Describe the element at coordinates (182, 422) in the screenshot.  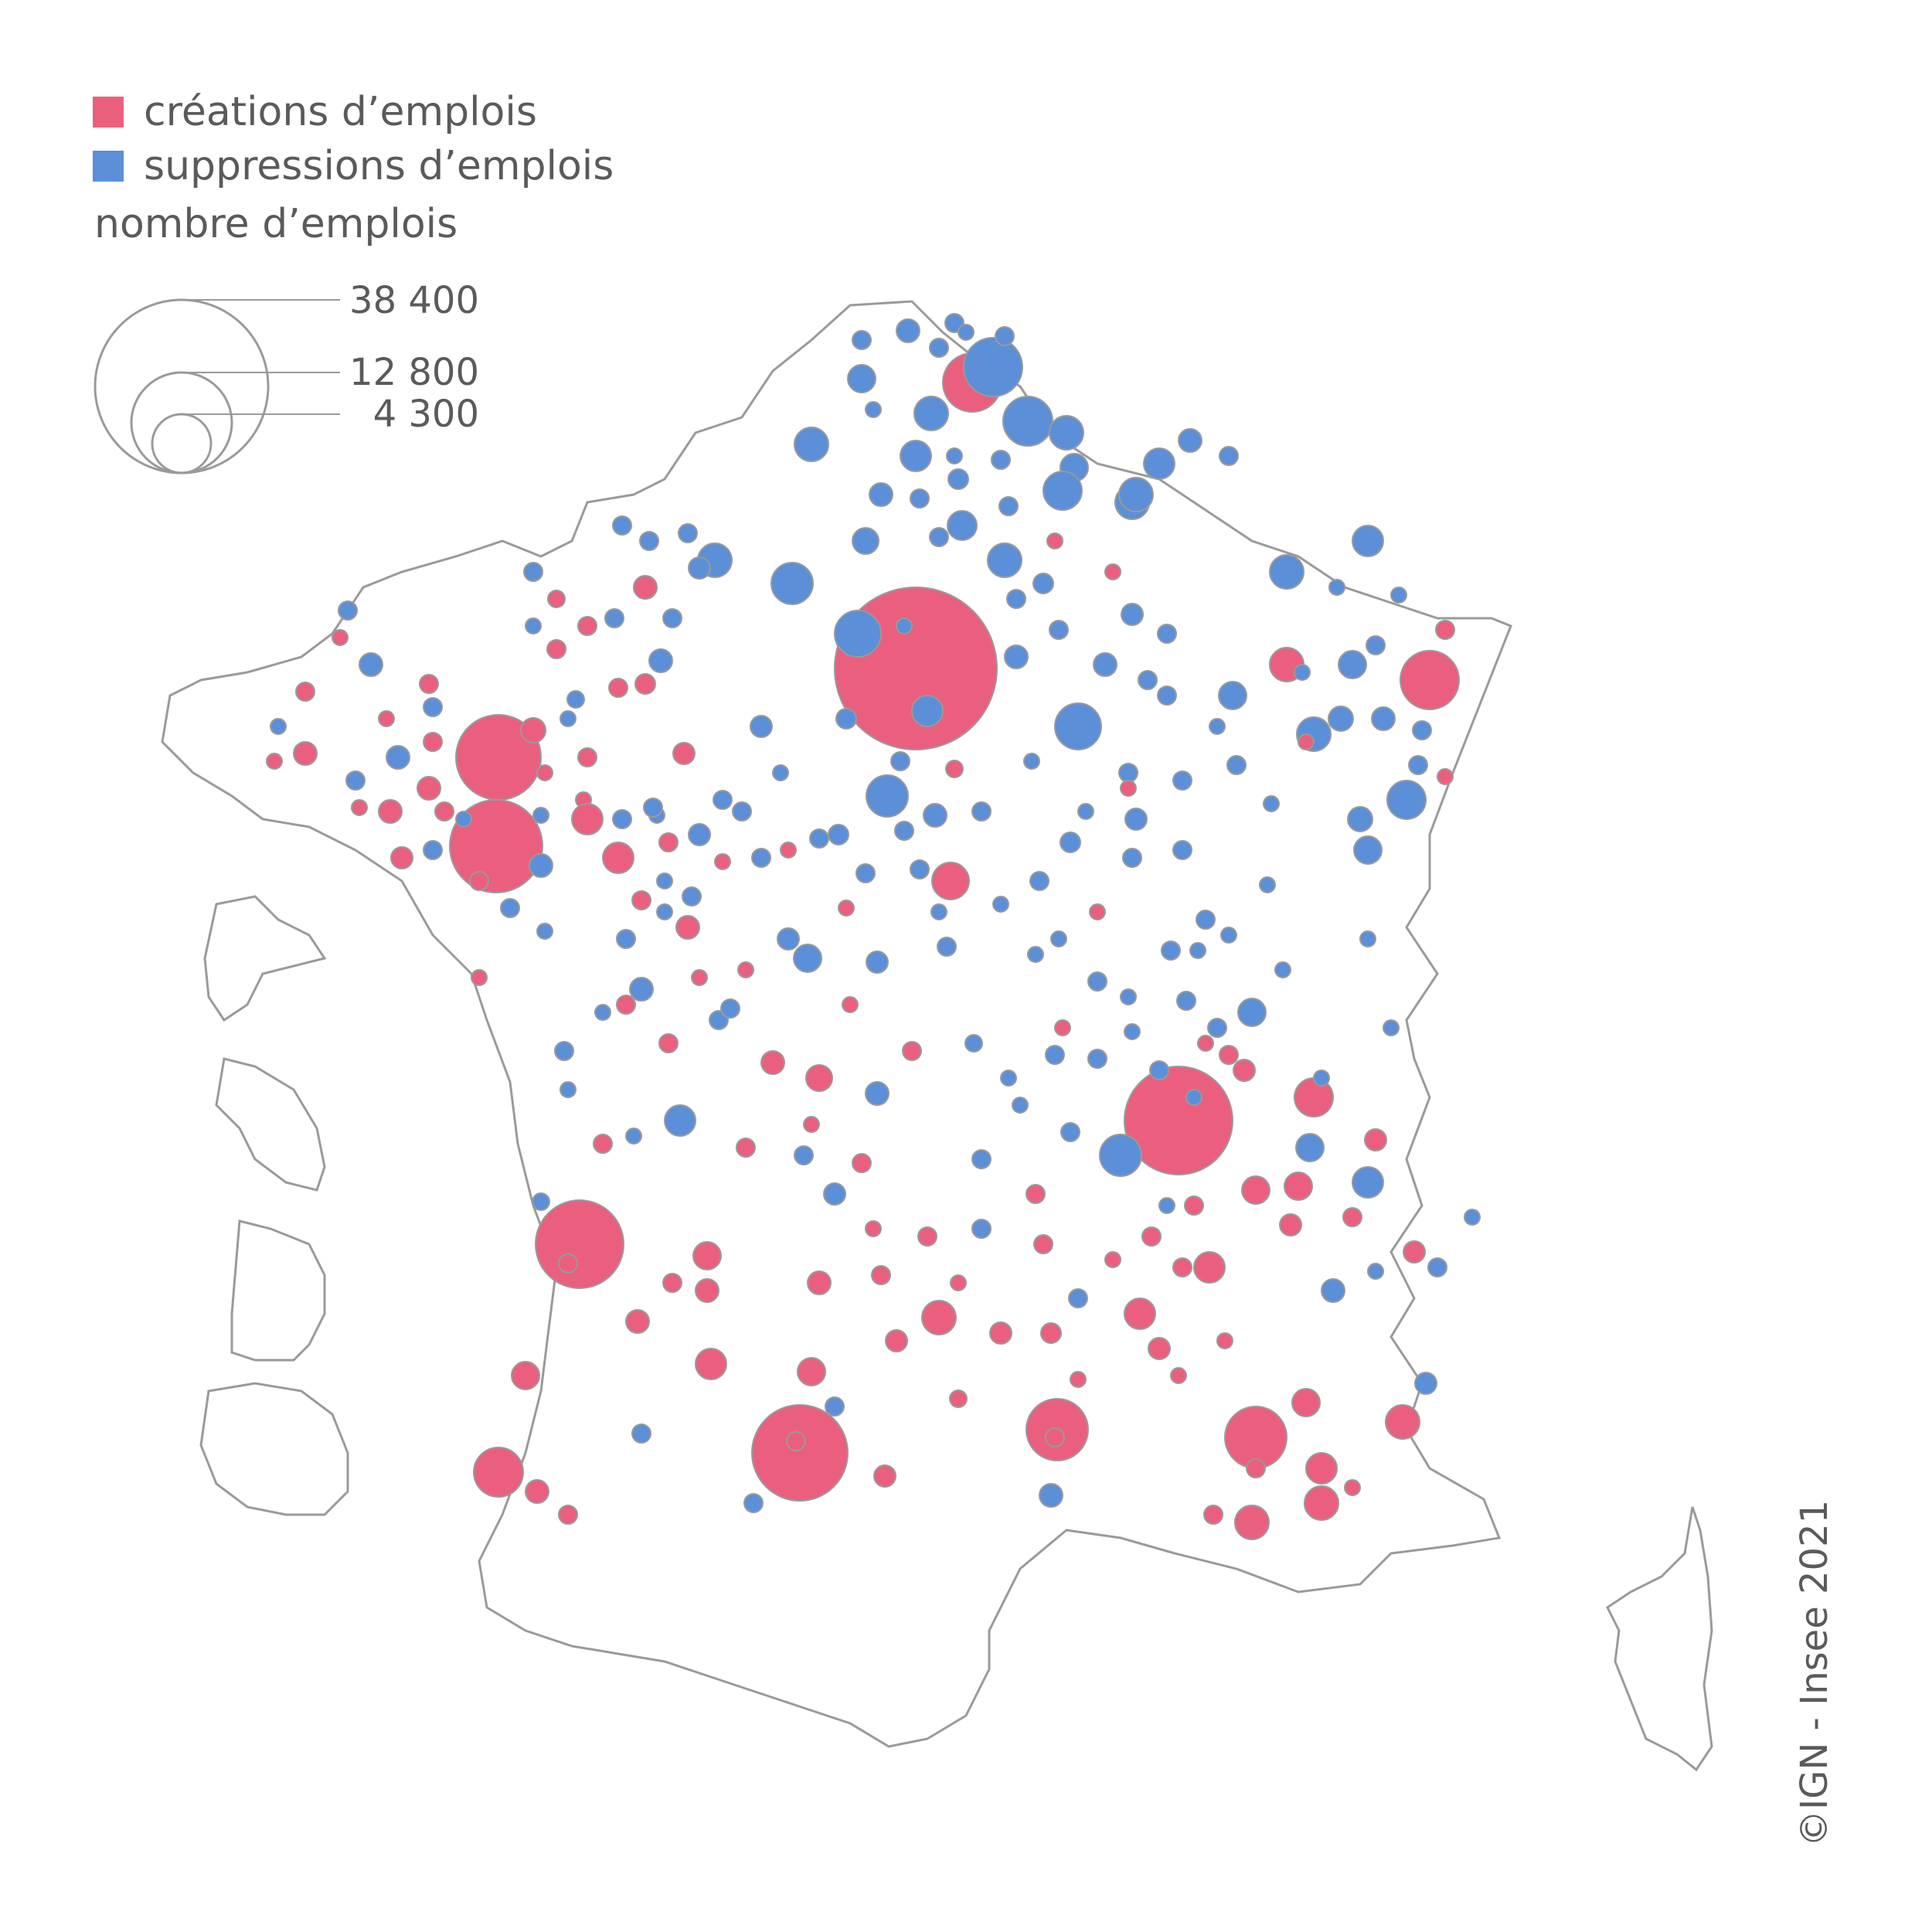
I see `size-circle-medium` at that location.